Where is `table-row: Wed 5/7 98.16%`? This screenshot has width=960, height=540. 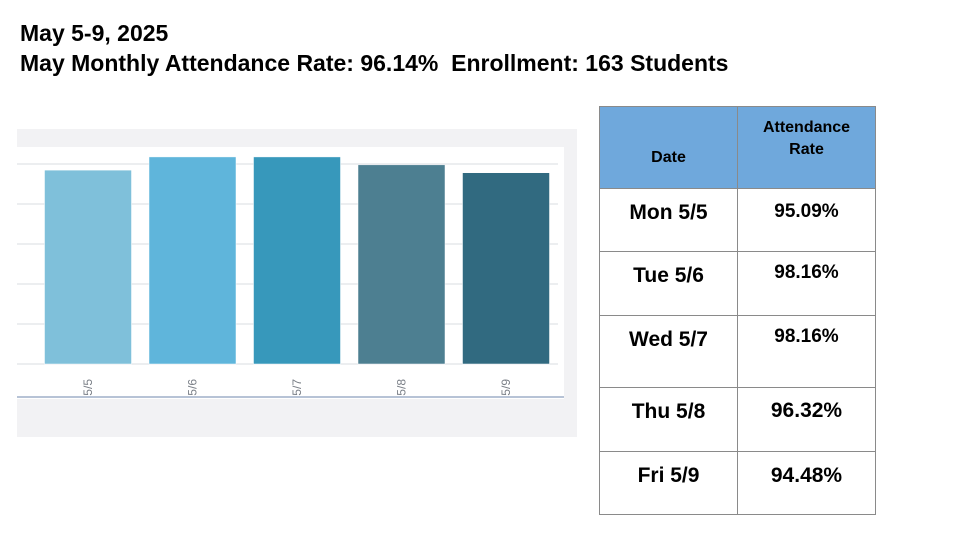
table-row: Wed 5/7 98.16% is located at coordinates (737, 351).